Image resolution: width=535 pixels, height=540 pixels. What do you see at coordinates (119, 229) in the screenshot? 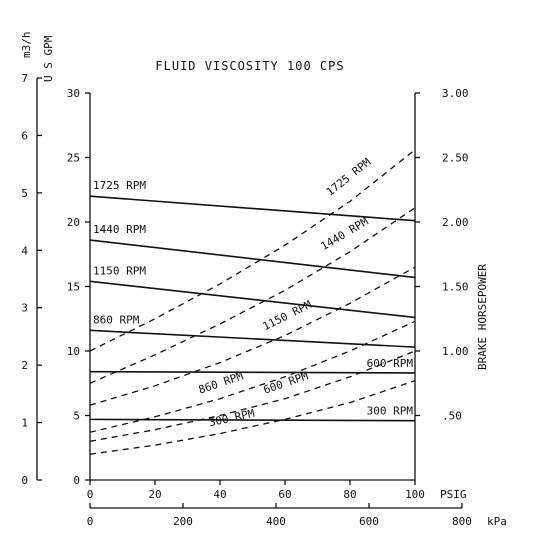
I see `flow-curve-label: 1440 RPM` at bounding box center [119, 229].